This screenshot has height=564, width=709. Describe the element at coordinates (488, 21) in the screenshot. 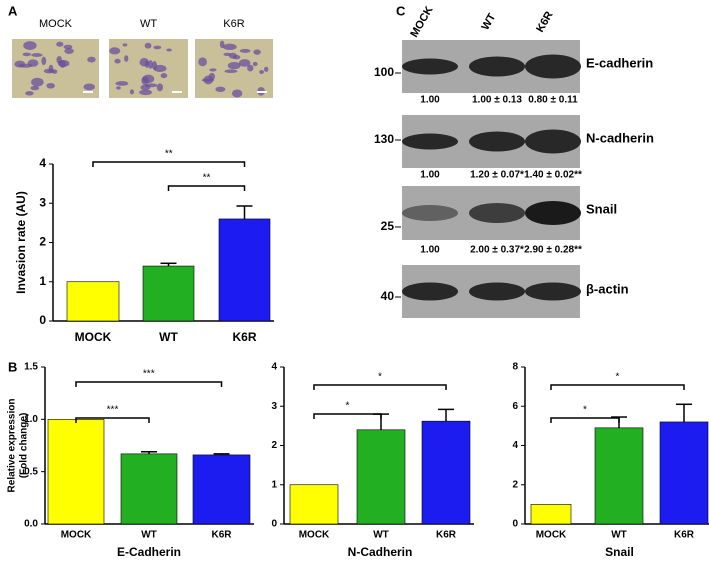

I see `lane-label: WT` at that location.